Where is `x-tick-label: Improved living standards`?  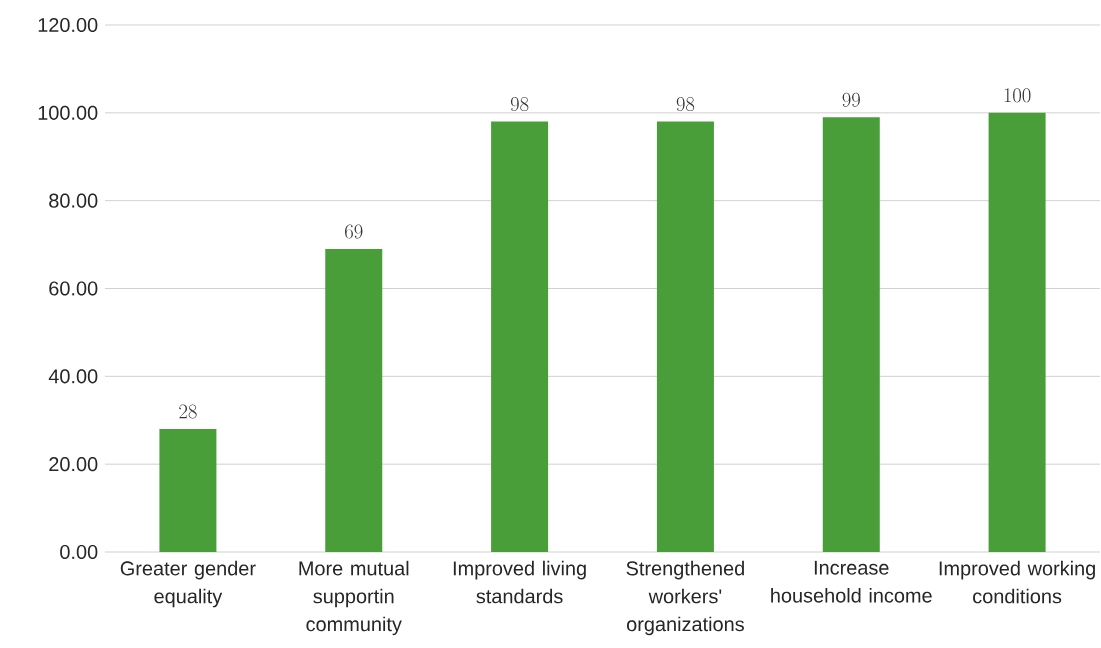 x-tick-label: Improved living standards is located at coordinates (519, 582).